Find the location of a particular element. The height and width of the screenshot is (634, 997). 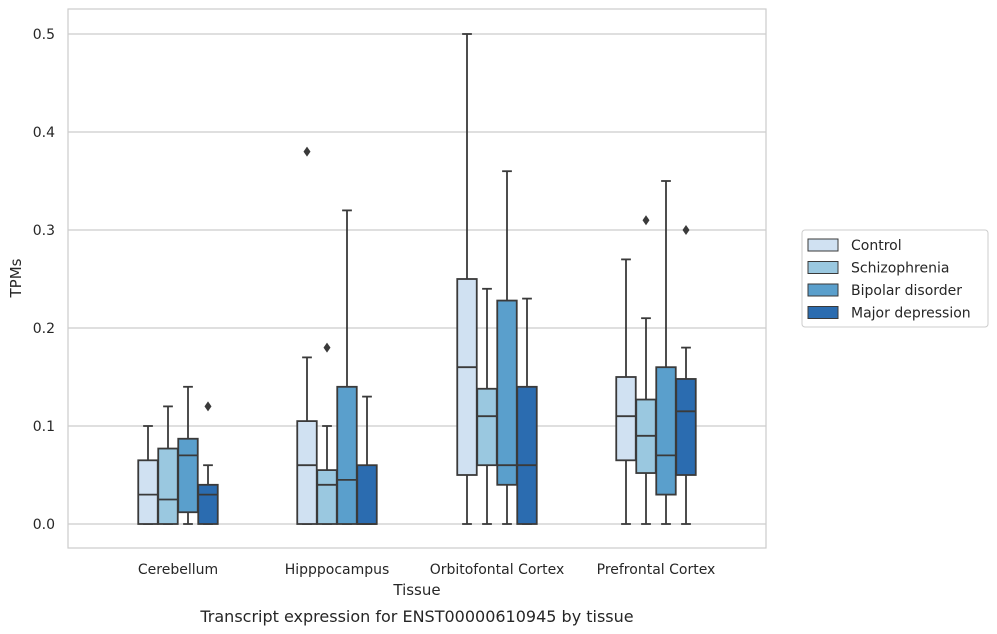

y-axis-label: TPMs is located at coordinates (16, 278).